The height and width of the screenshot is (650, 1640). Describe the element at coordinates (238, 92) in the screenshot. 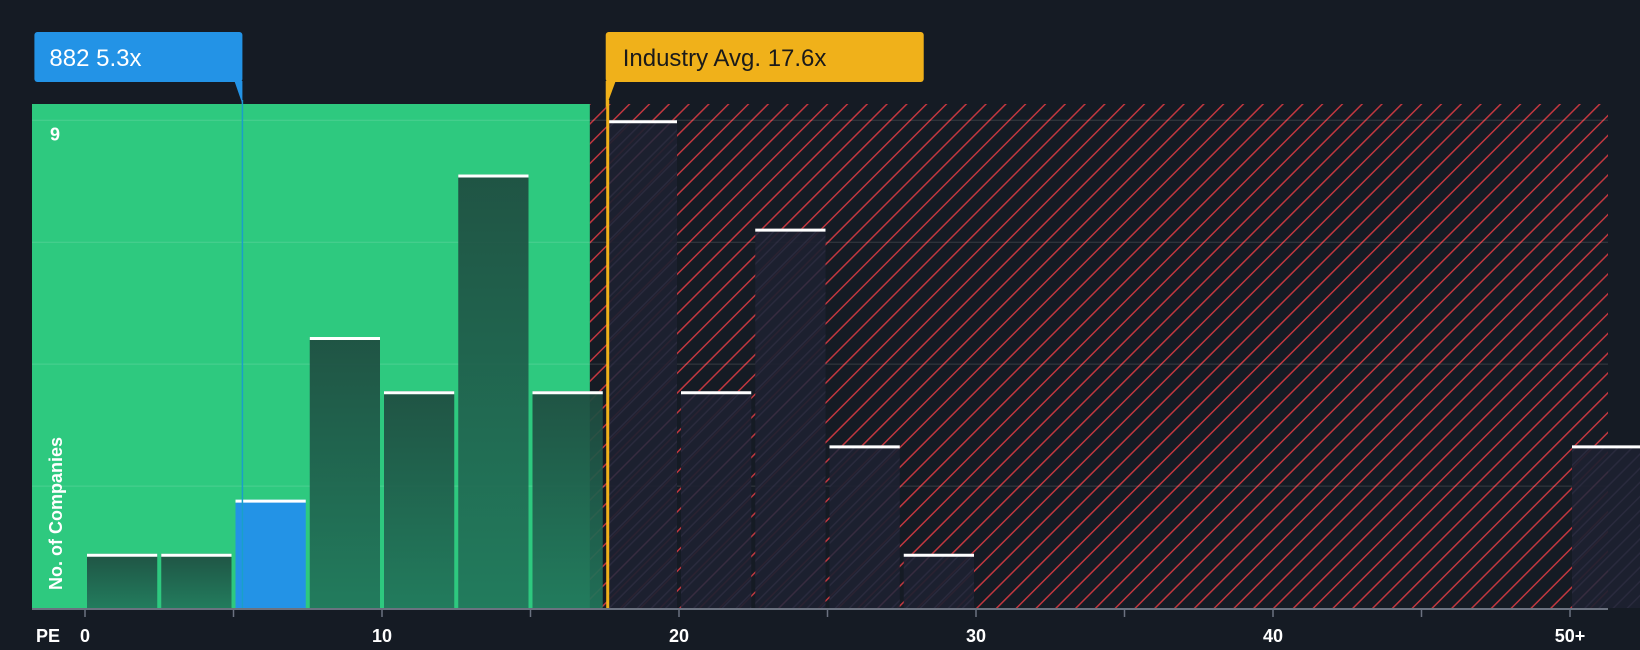

I see `company-callout-pointer` at that location.